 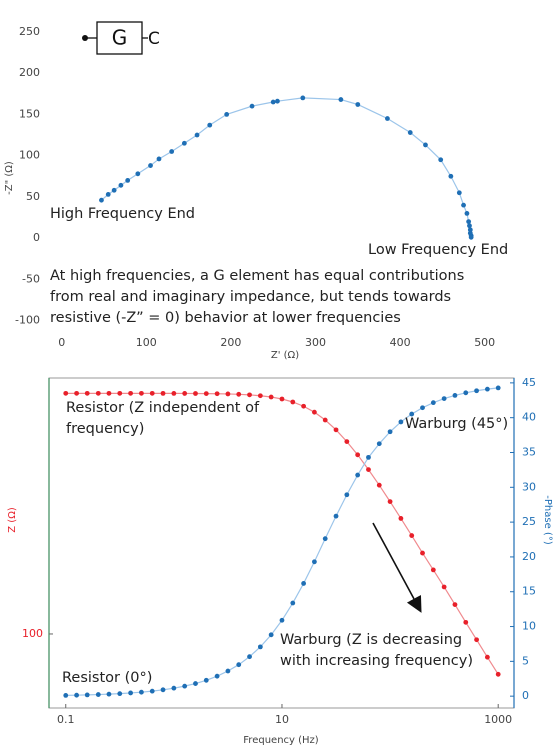 What do you see at coordinates (27, 320) in the screenshot?
I see `y-tick-label: -100` at bounding box center [27, 320].